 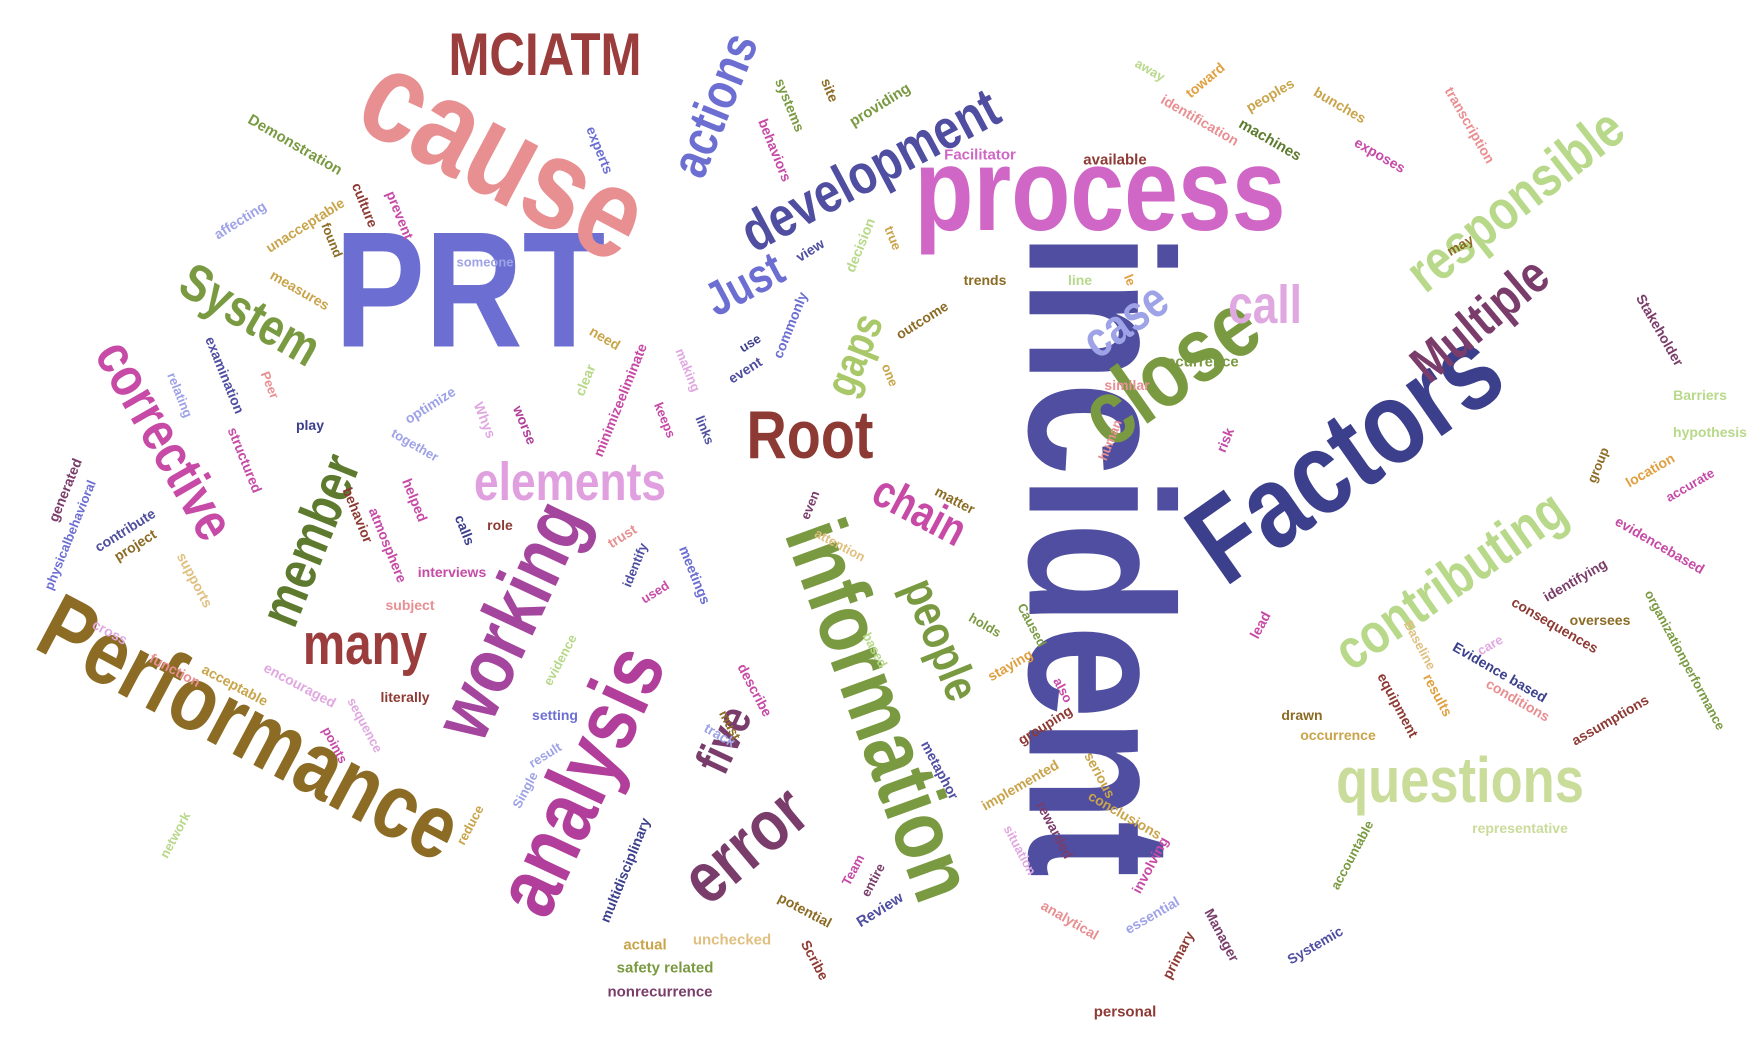 I want to click on word-setting: setting, so click(x=555, y=715).